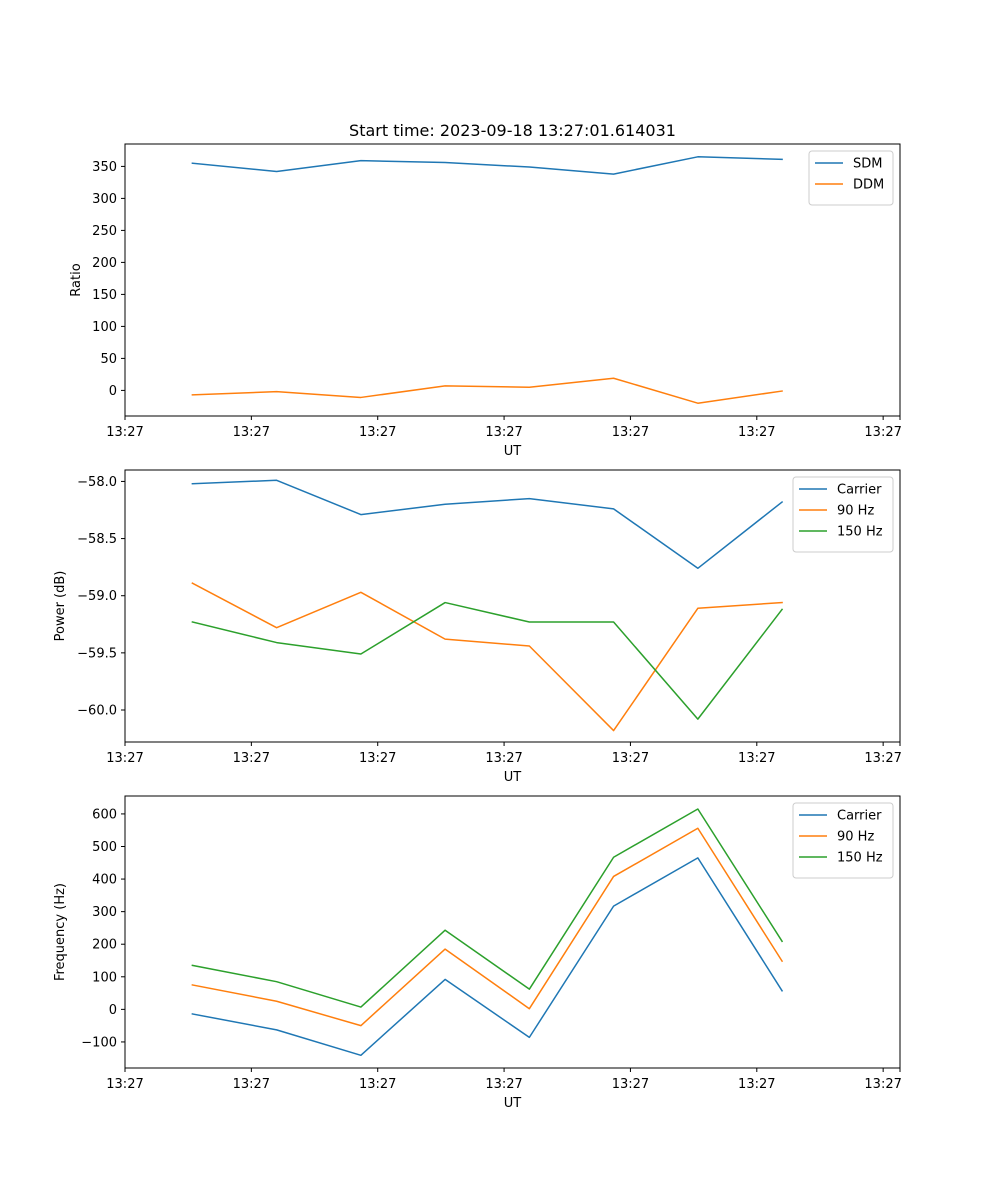  Describe the element at coordinates (60, 606) in the screenshot. I see `y-axis-label: Power (dB)` at that location.